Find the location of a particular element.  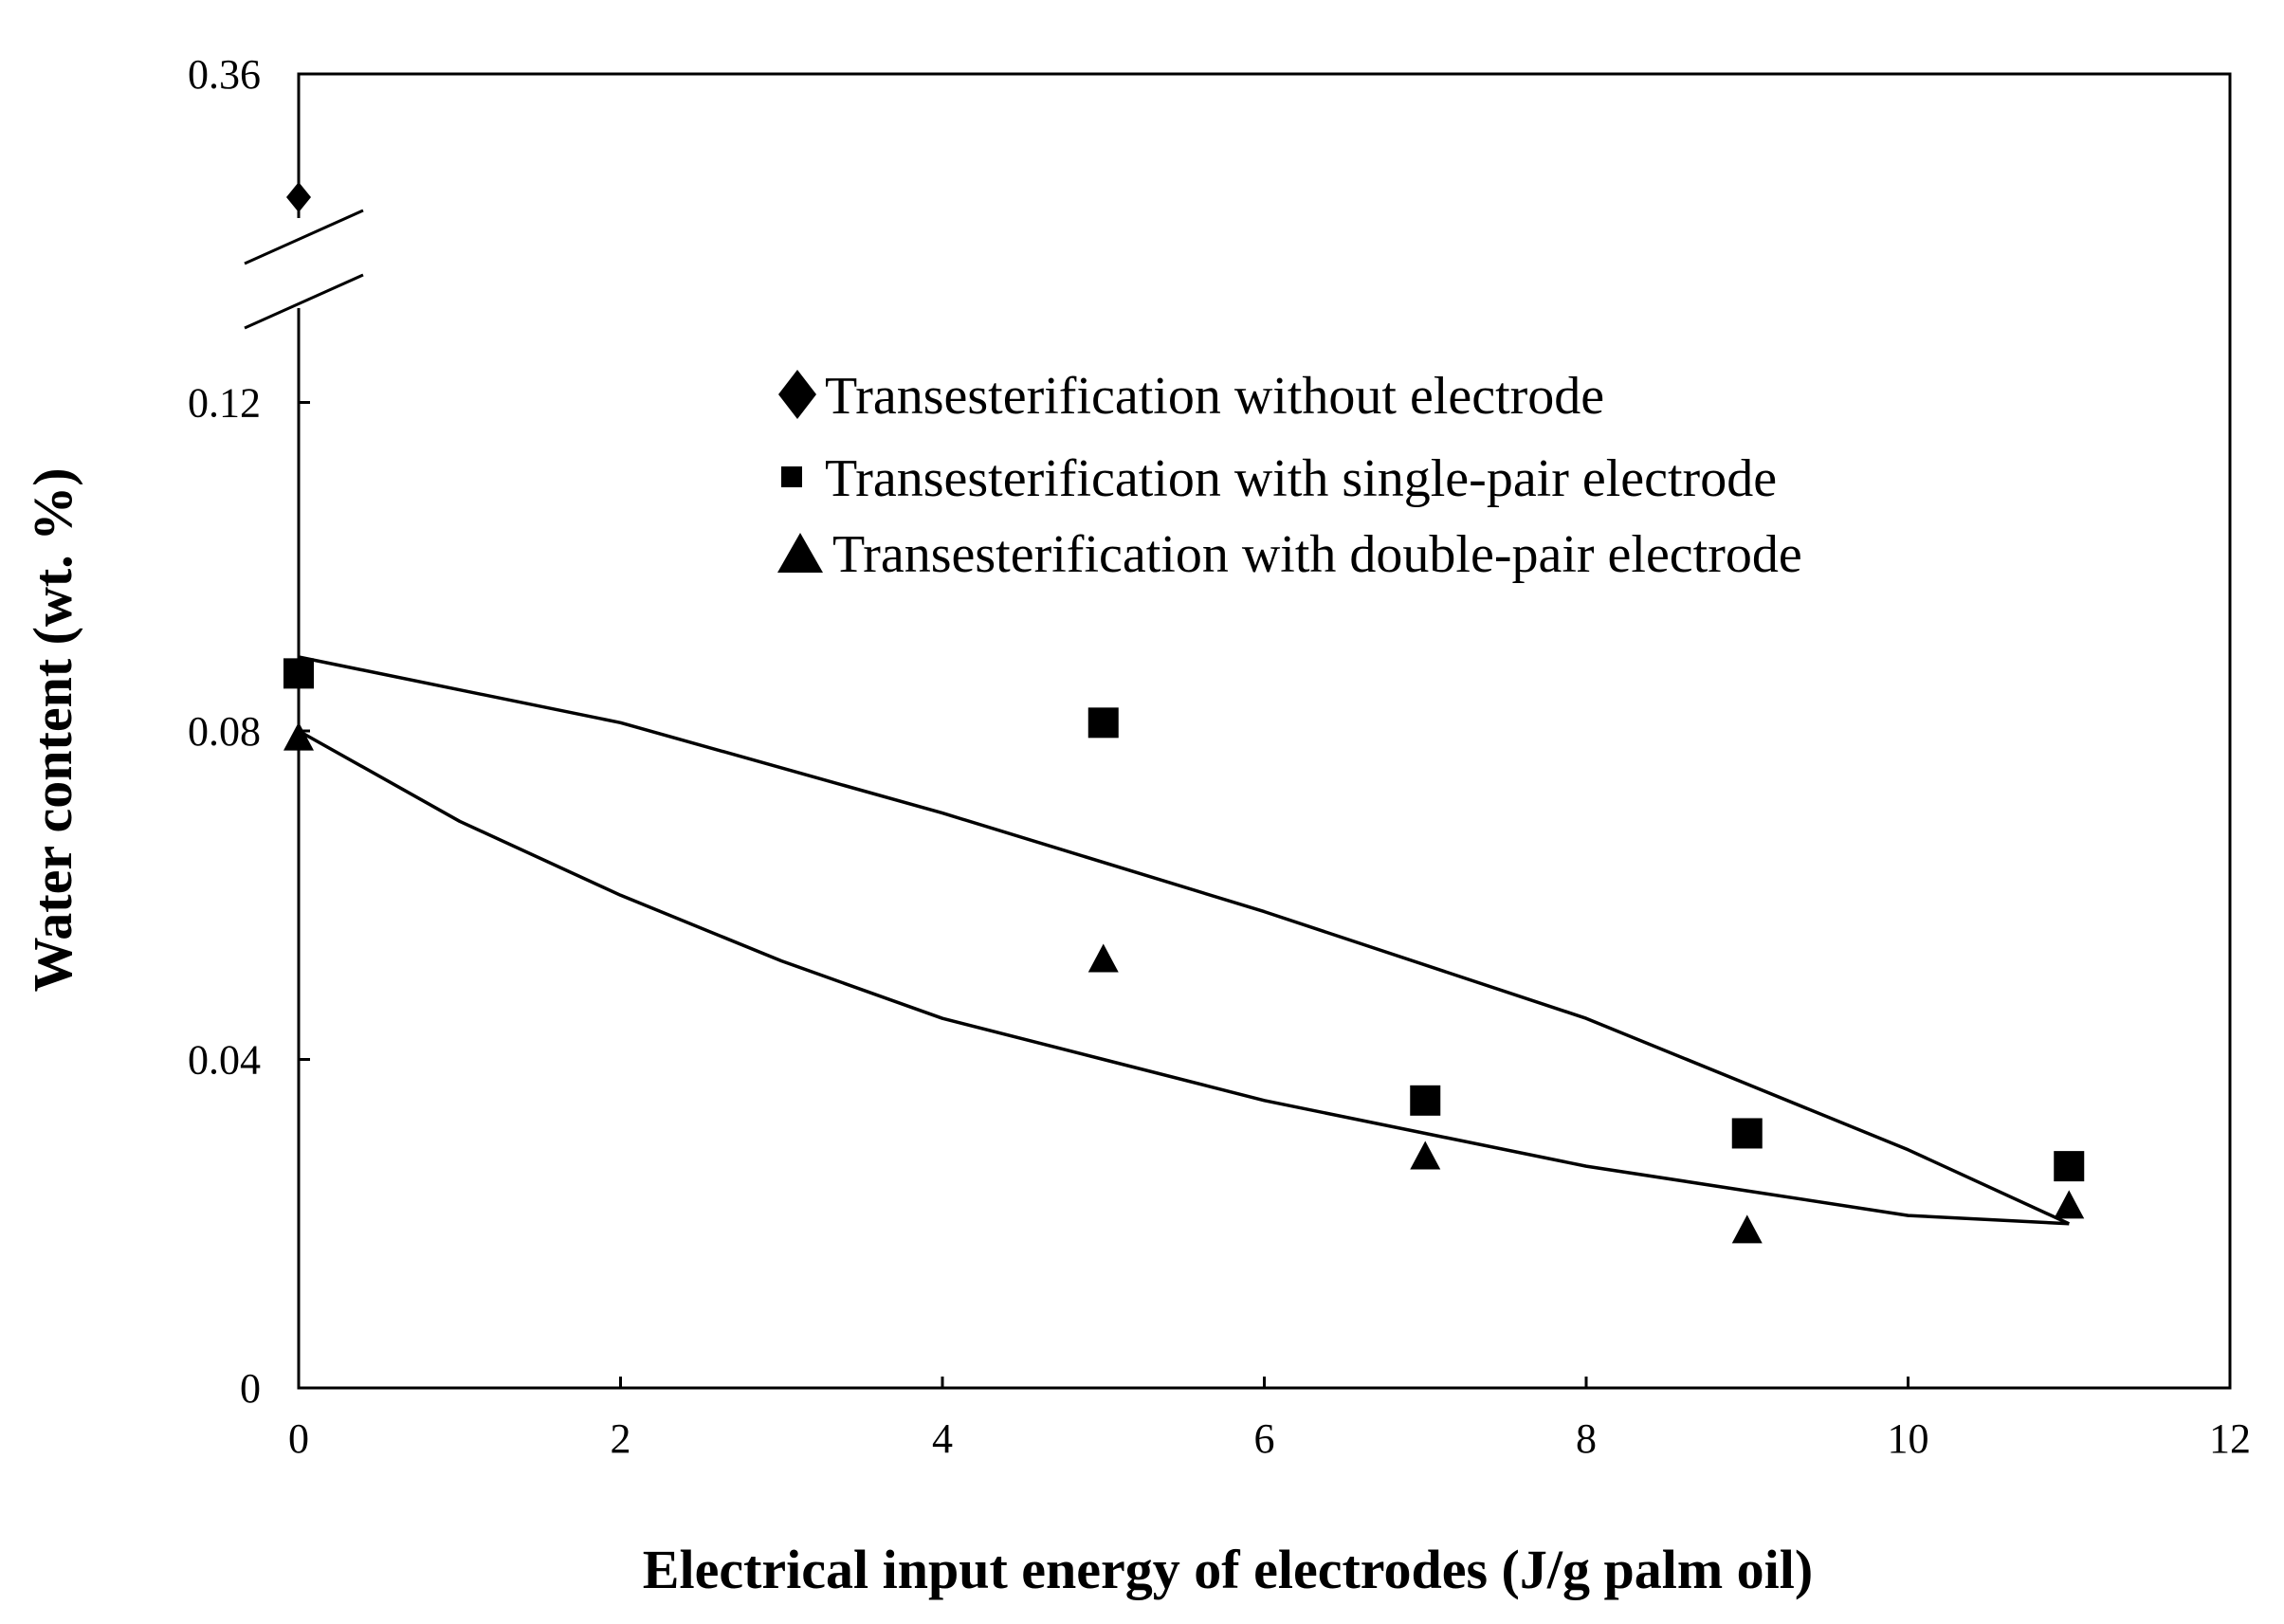

x-tick-label-3: 6 is located at coordinates (1264, 1438).